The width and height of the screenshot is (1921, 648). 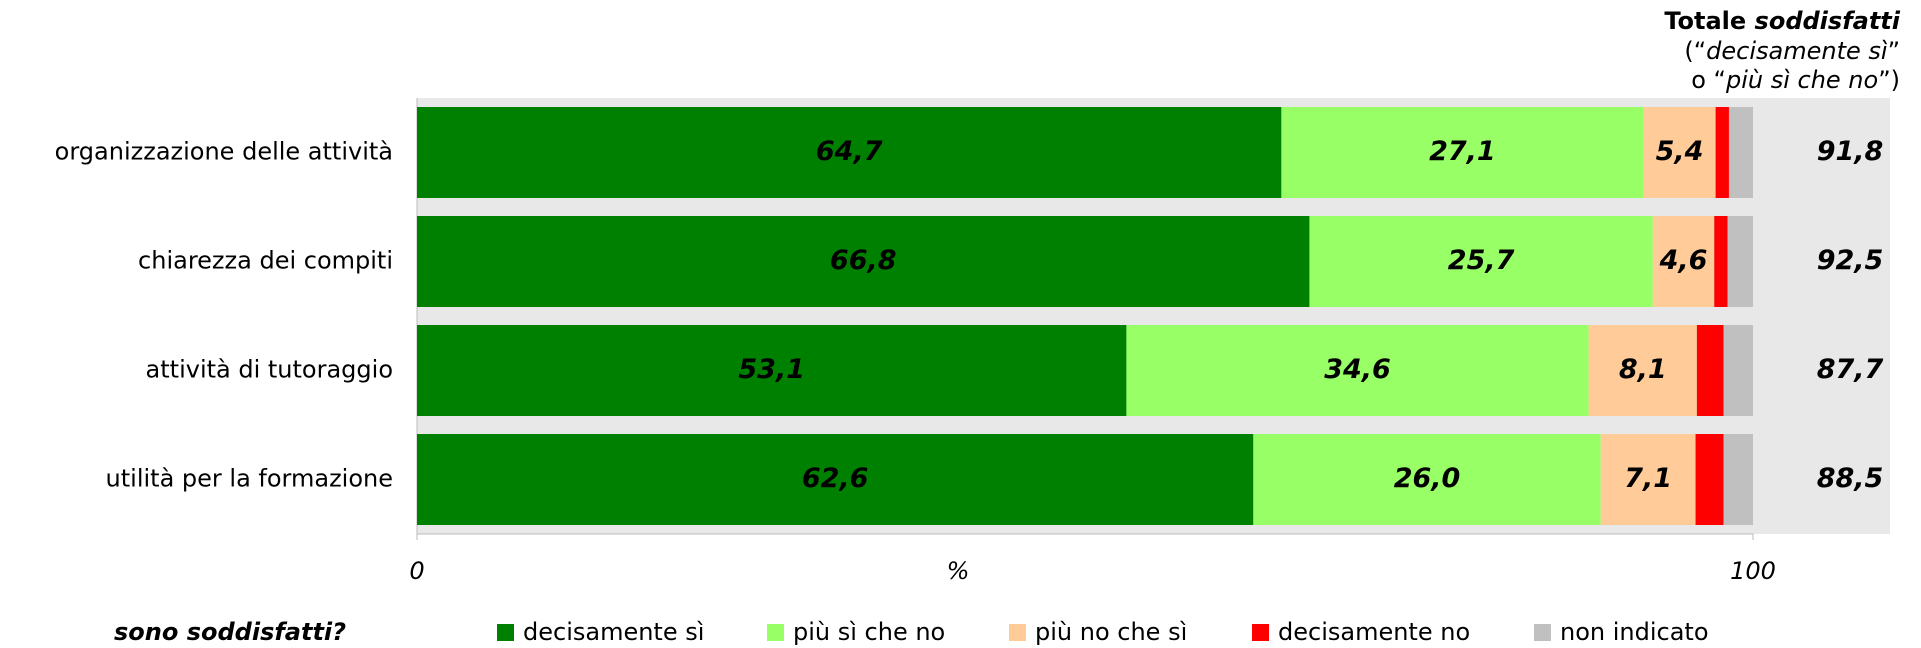 I want to click on totals-note: o “più sì che no”), so click(x=1795, y=80).